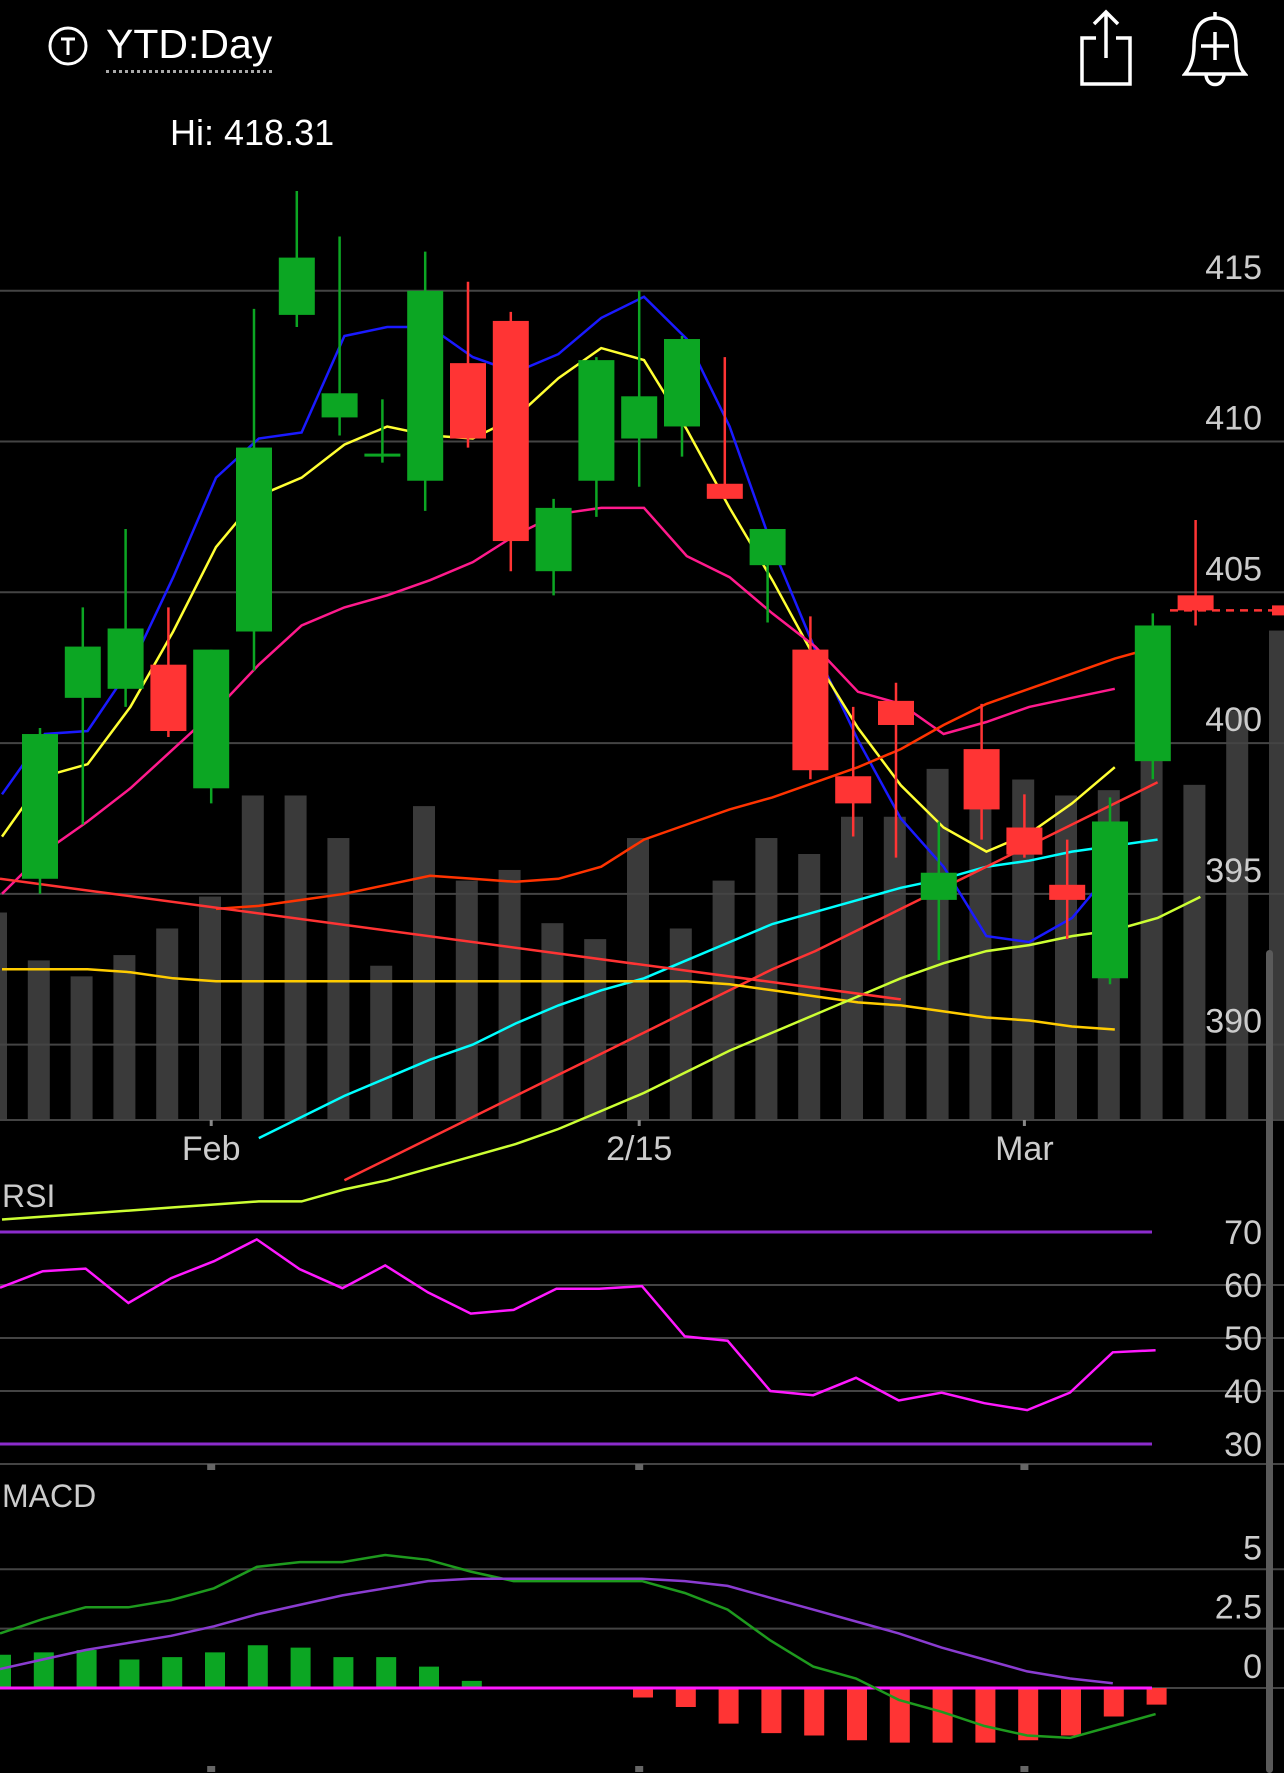 The height and width of the screenshot is (1773, 1284). What do you see at coordinates (1243, 1339) in the screenshot?
I see `rsi-y-tick-label: 50` at bounding box center [1243, 1339].